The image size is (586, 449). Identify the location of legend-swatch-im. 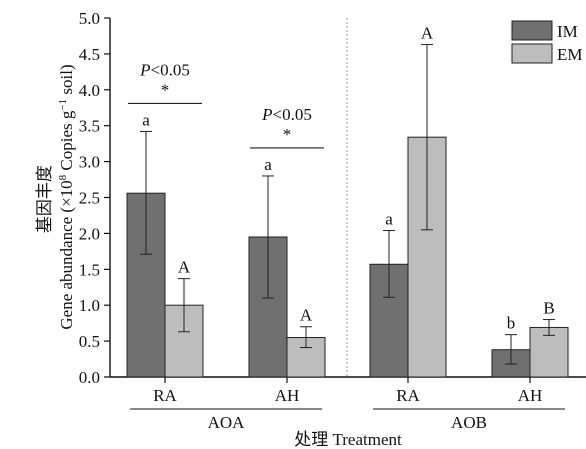
(532, 30).